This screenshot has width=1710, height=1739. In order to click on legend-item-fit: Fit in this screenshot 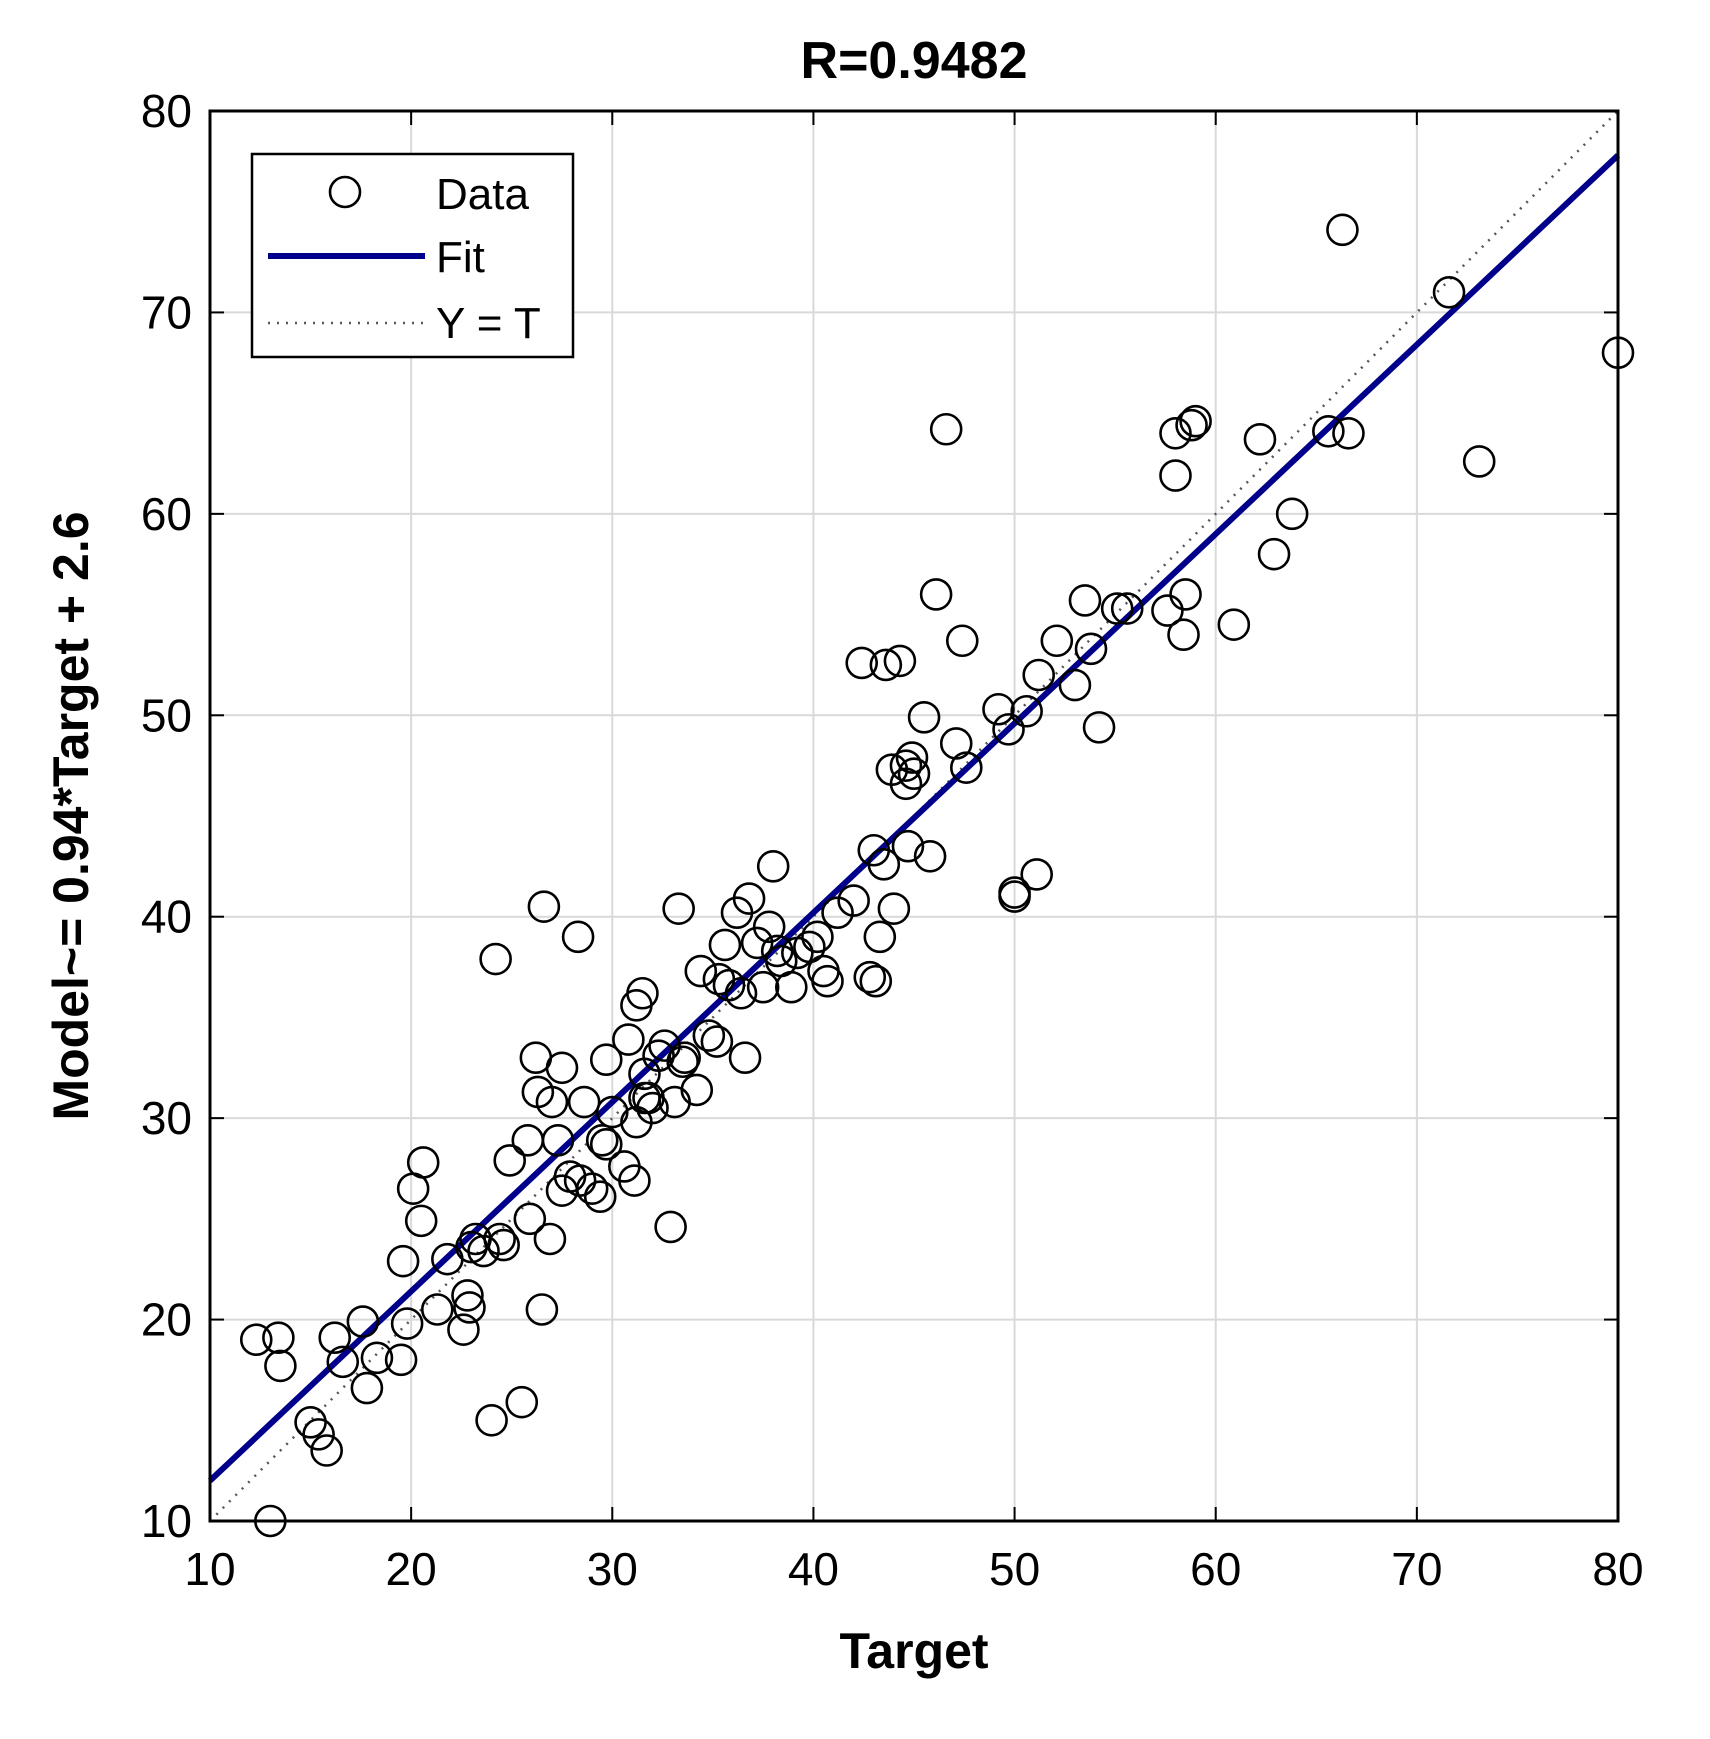, I will do `click(376, 257)`.